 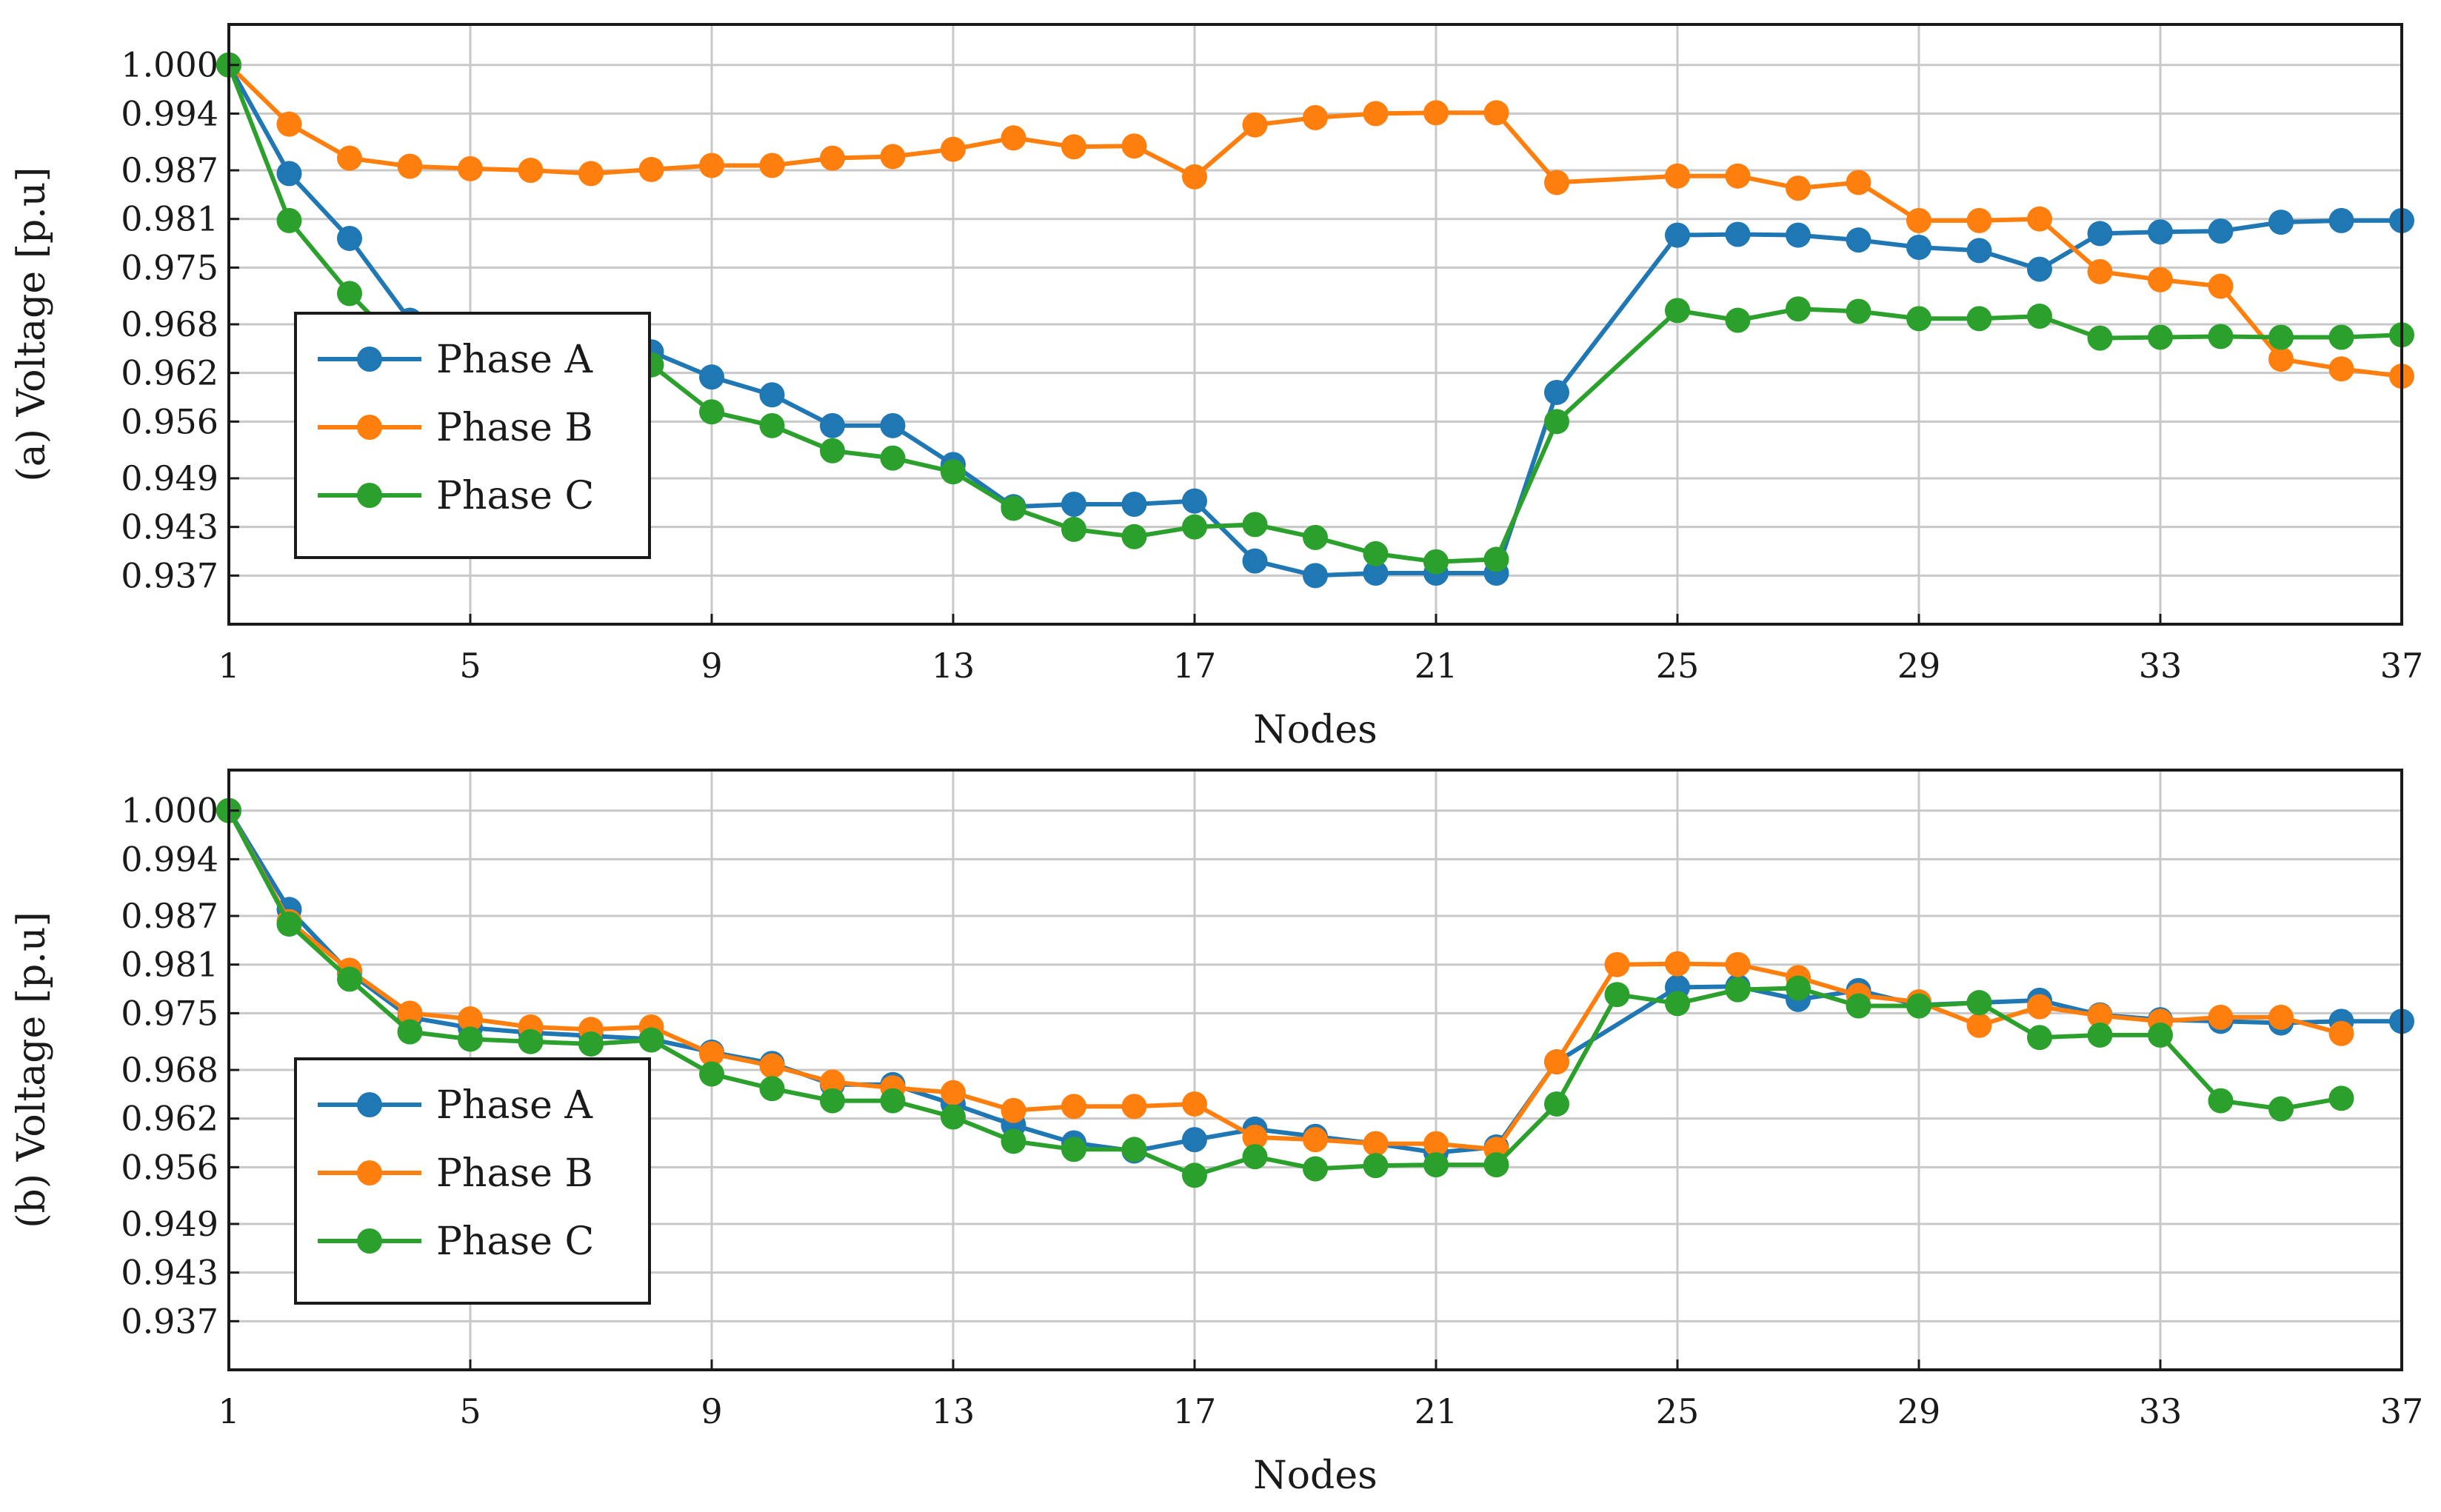 What do you see at coordinates (169, 1273) in the screenshot?
I see `panel-b-ytick-label: 0.943` at bounding box center [169, 1273].